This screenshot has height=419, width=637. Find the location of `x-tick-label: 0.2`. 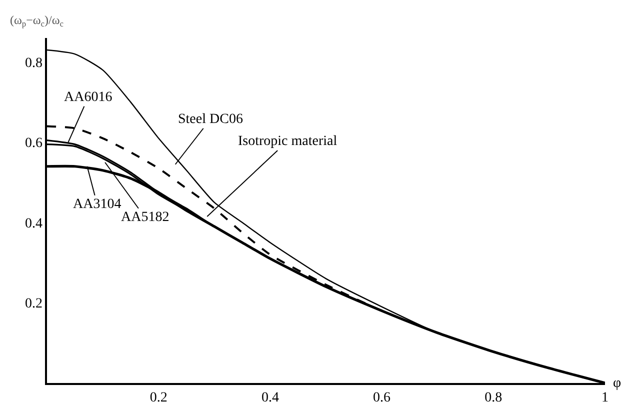

x-tick-label: 0.2 is located at coordinates (159, 398).